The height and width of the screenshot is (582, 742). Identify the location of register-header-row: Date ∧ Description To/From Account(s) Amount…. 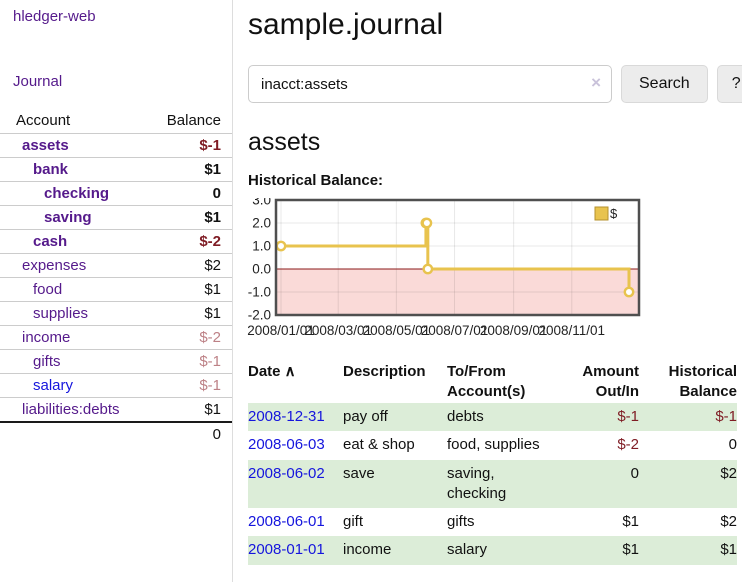
(492, 381).